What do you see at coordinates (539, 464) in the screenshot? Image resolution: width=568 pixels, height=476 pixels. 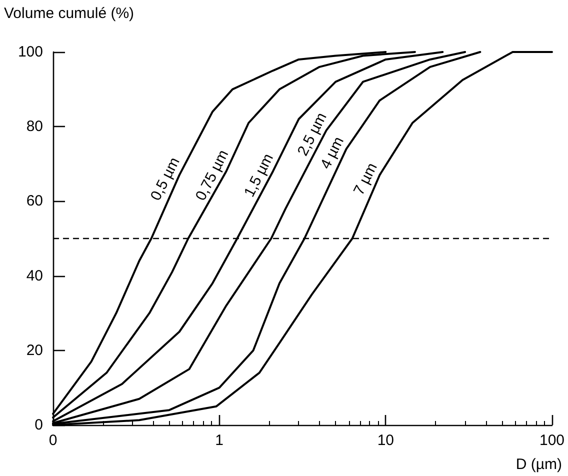 I see `x-axis-title: D (µm)` at bounding box center [539, 464].